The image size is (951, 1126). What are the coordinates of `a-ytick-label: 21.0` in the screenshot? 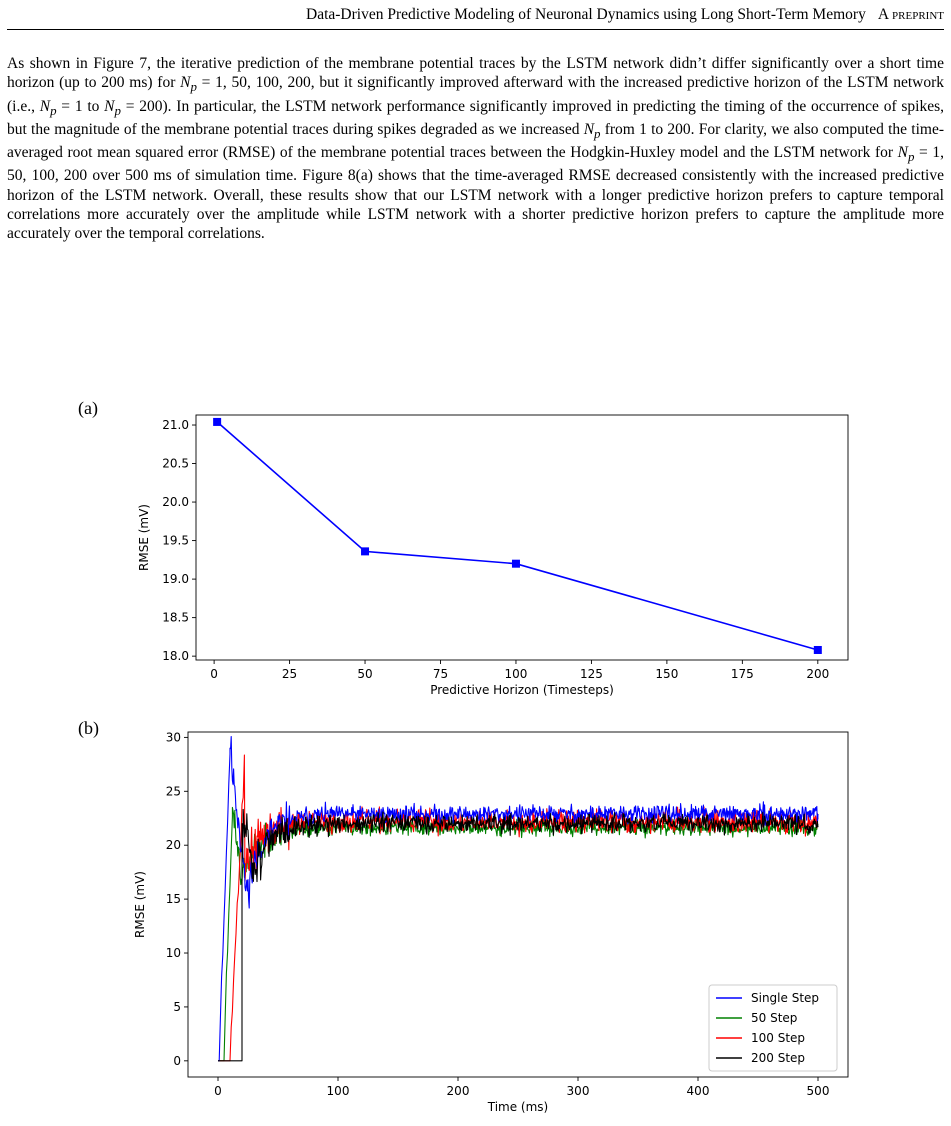 It's located at (175, 425).